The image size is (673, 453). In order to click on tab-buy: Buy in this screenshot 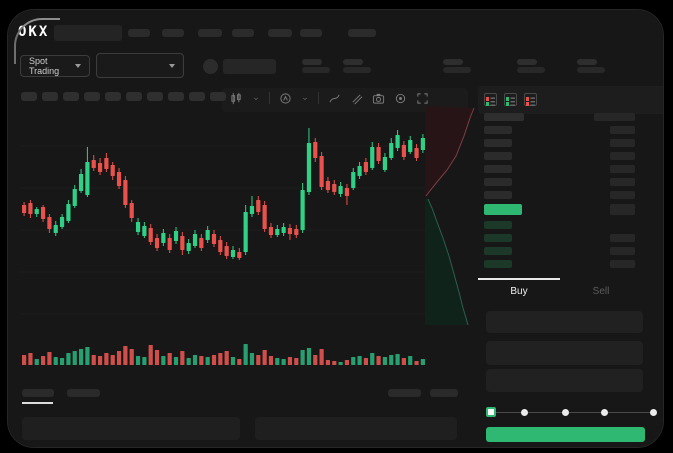, I will do `click(519, 291)`.